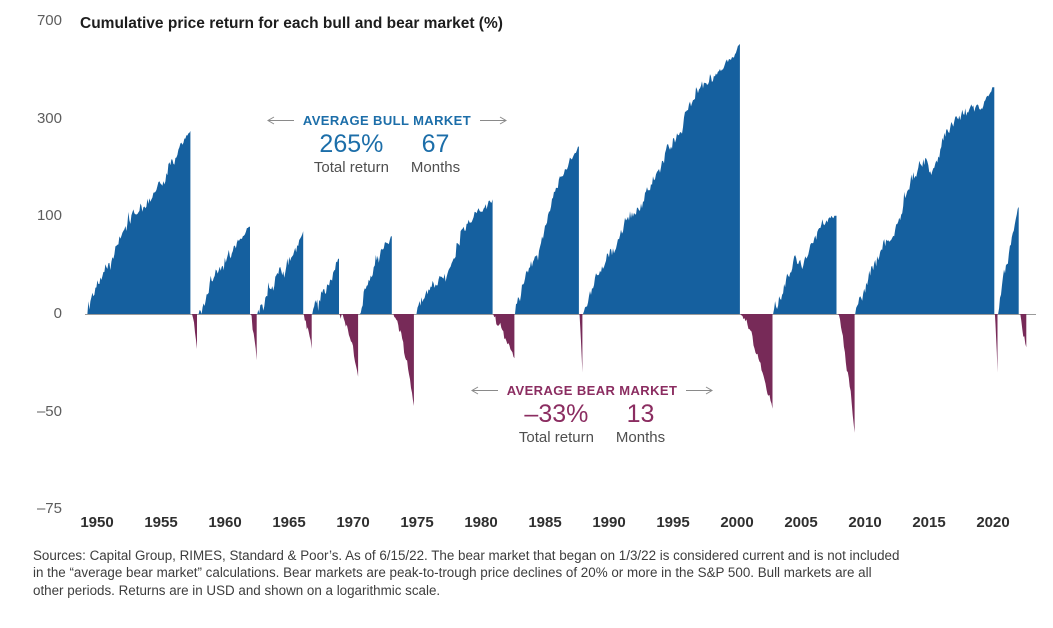 The width and height of the screenshot is (1053, 628). I want to click on y-axis-label: 300, so click(49, 118).